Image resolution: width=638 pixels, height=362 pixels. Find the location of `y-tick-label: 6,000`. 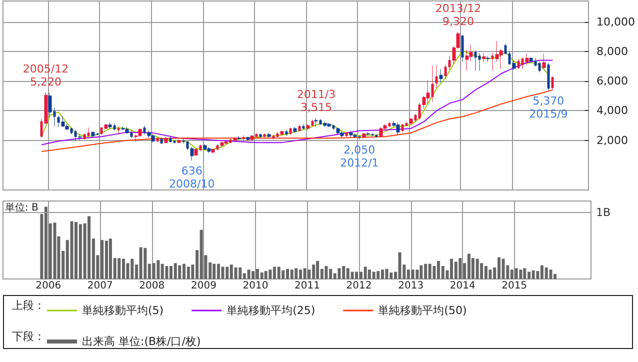

y-tick-label: 6,000 is located at coordinates (612, 81).